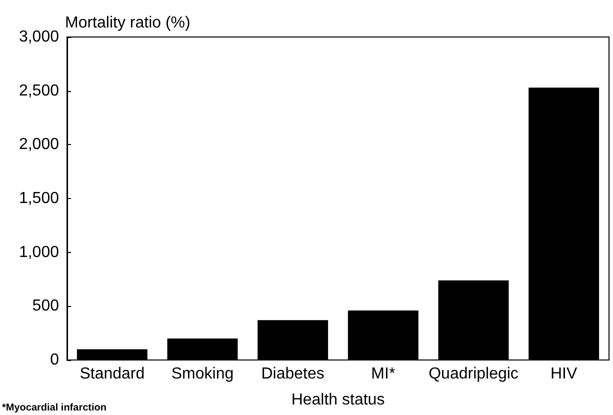 The width and height of the screenshot is (613, 415). Describe the element at coordinates (473, 374) in the screenshot. I see `x-tick-label: Quadriplegic` at that location.